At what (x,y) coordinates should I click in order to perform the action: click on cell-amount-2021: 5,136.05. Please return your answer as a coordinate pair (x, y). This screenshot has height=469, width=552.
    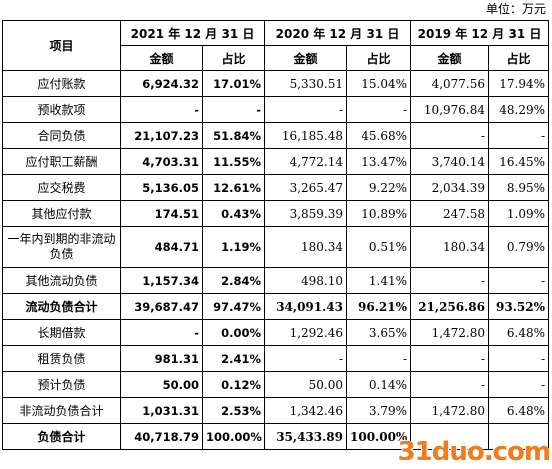
    Looking at the image, I should click on (161, 187).